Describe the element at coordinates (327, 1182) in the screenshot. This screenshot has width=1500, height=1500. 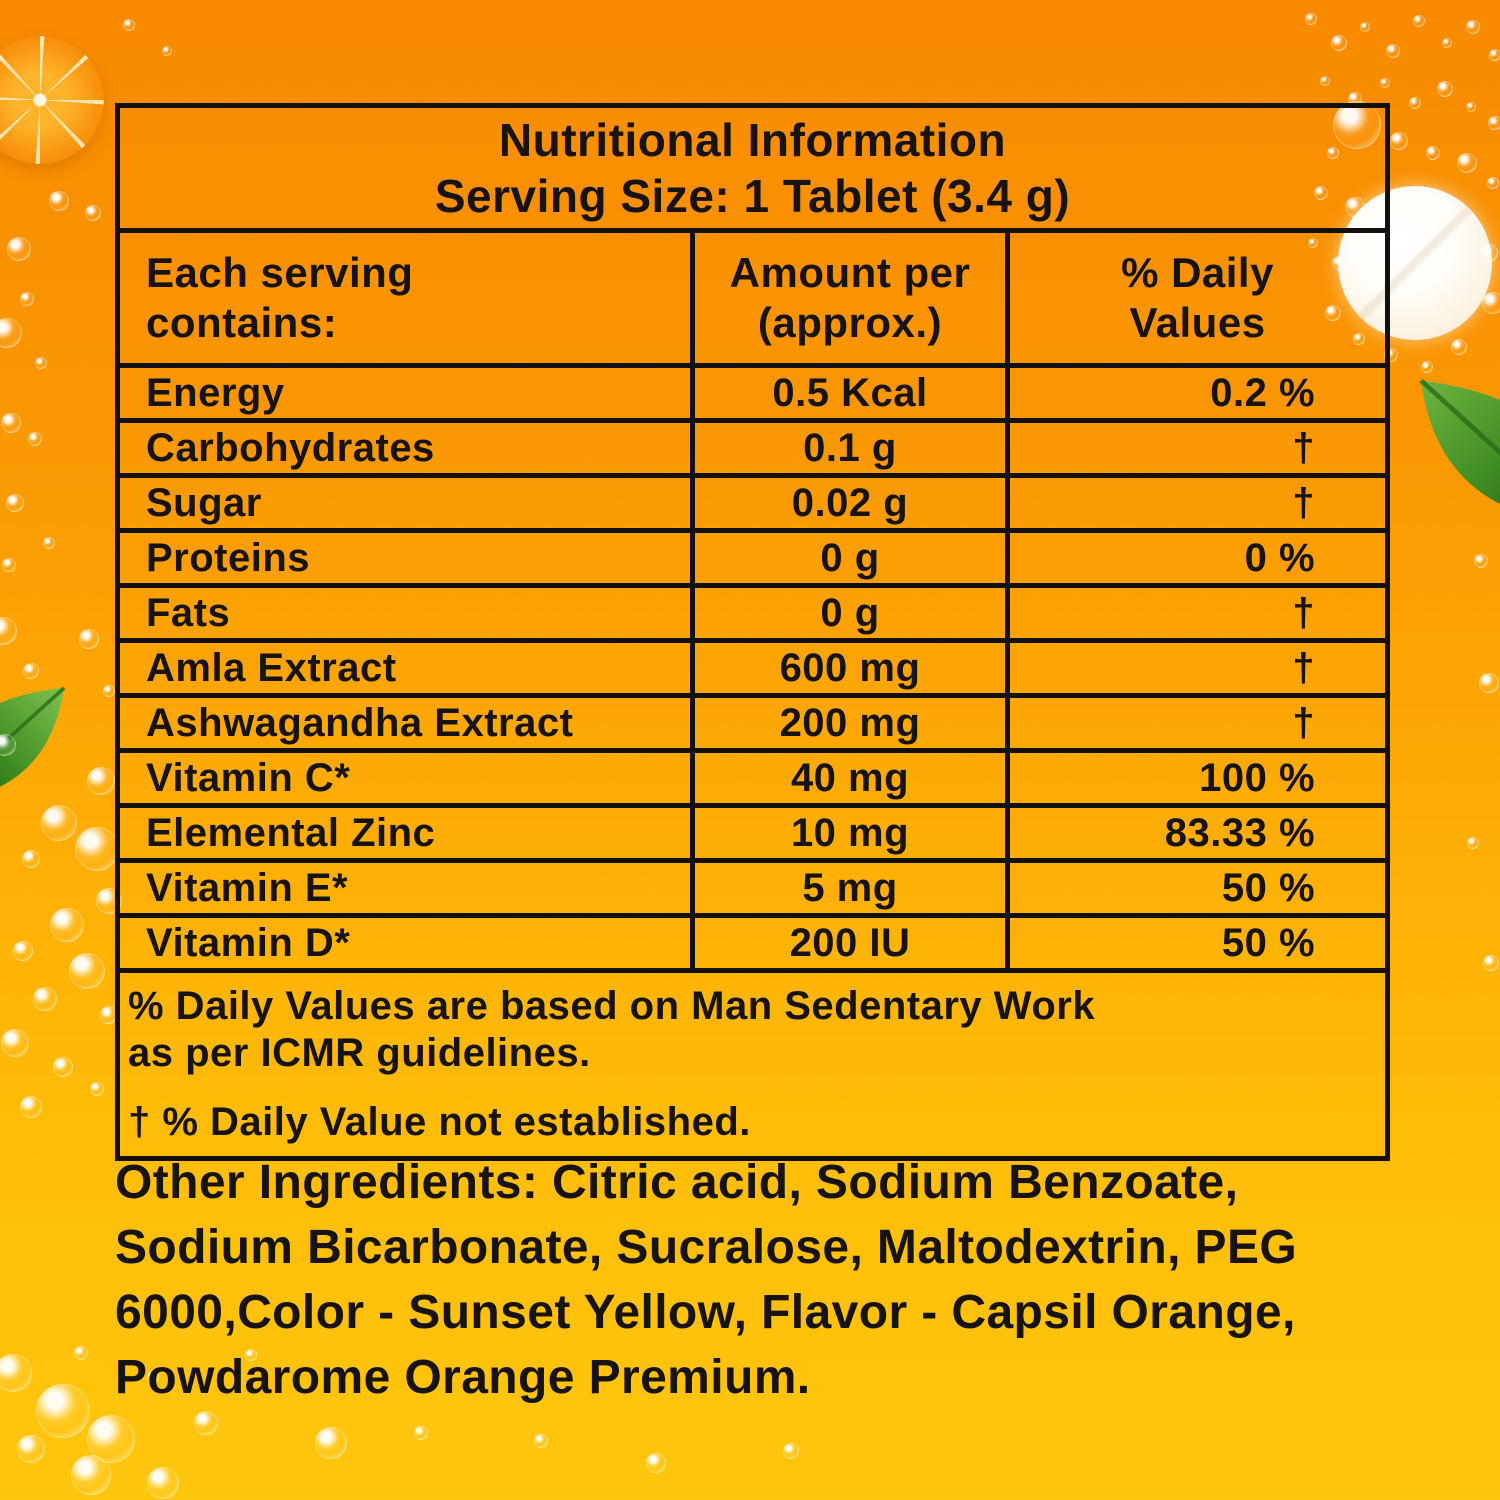
I see `other-ingredients-label: Other Ingredients:` at that location.